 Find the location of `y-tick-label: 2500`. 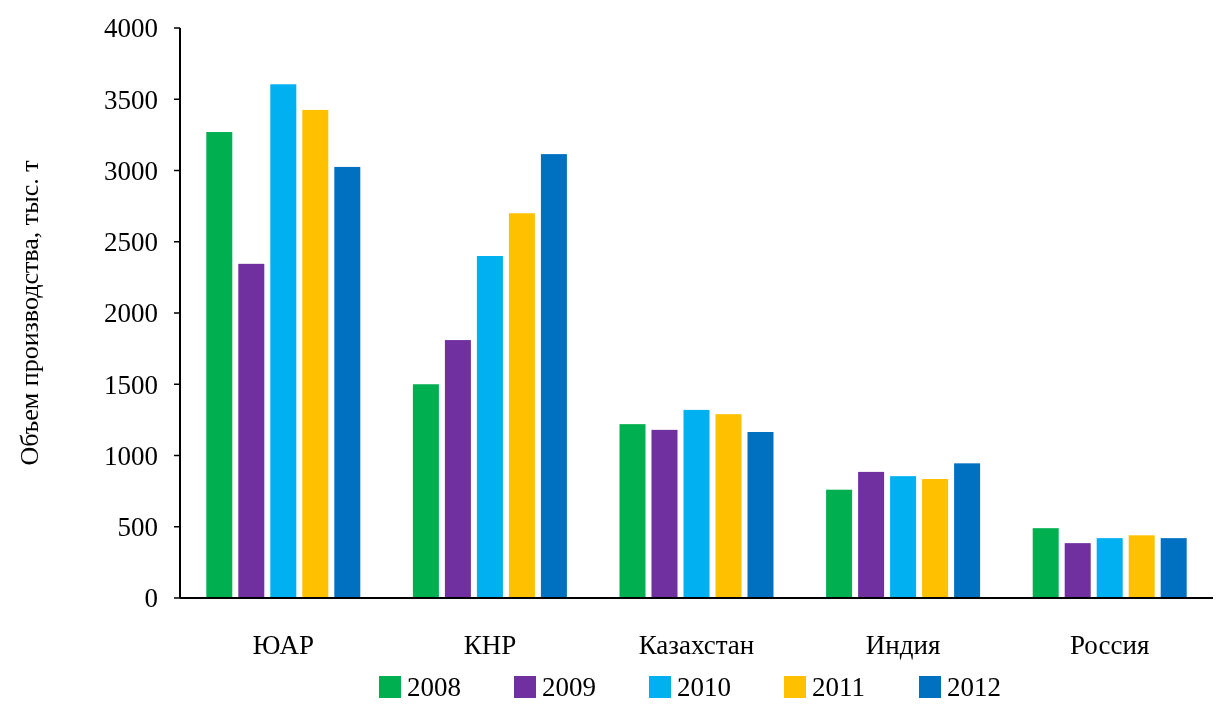

y-tick-label: 2500 is located at coordinates (131, 242).